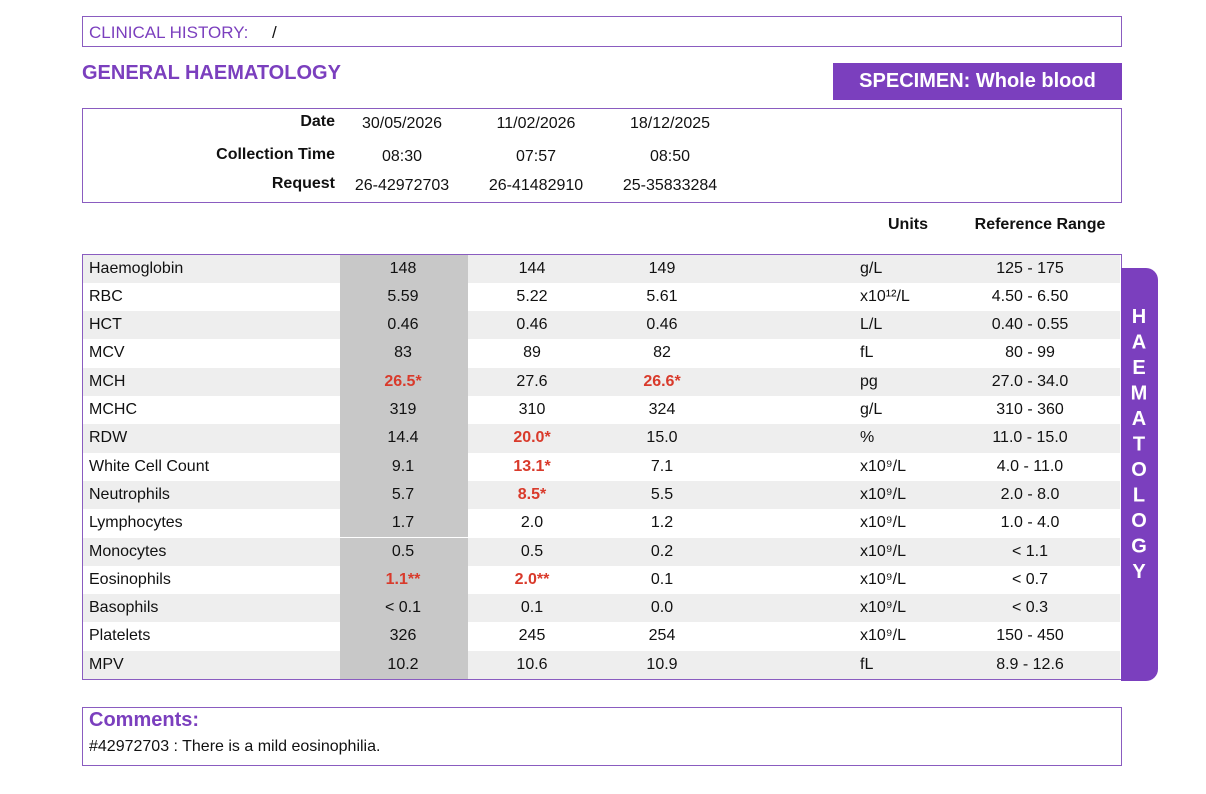 This screenshot has height=794, width=1206. What do you see at coordinates (130, 579) in the screenshot?
I see `test-name: Eosinophils` at bounding box center [130, 579].